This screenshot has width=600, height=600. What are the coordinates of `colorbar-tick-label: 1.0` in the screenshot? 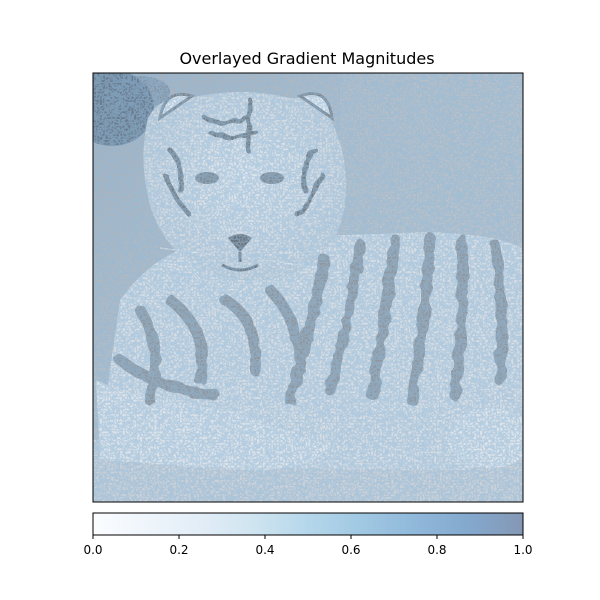 It's located at (522, 550).